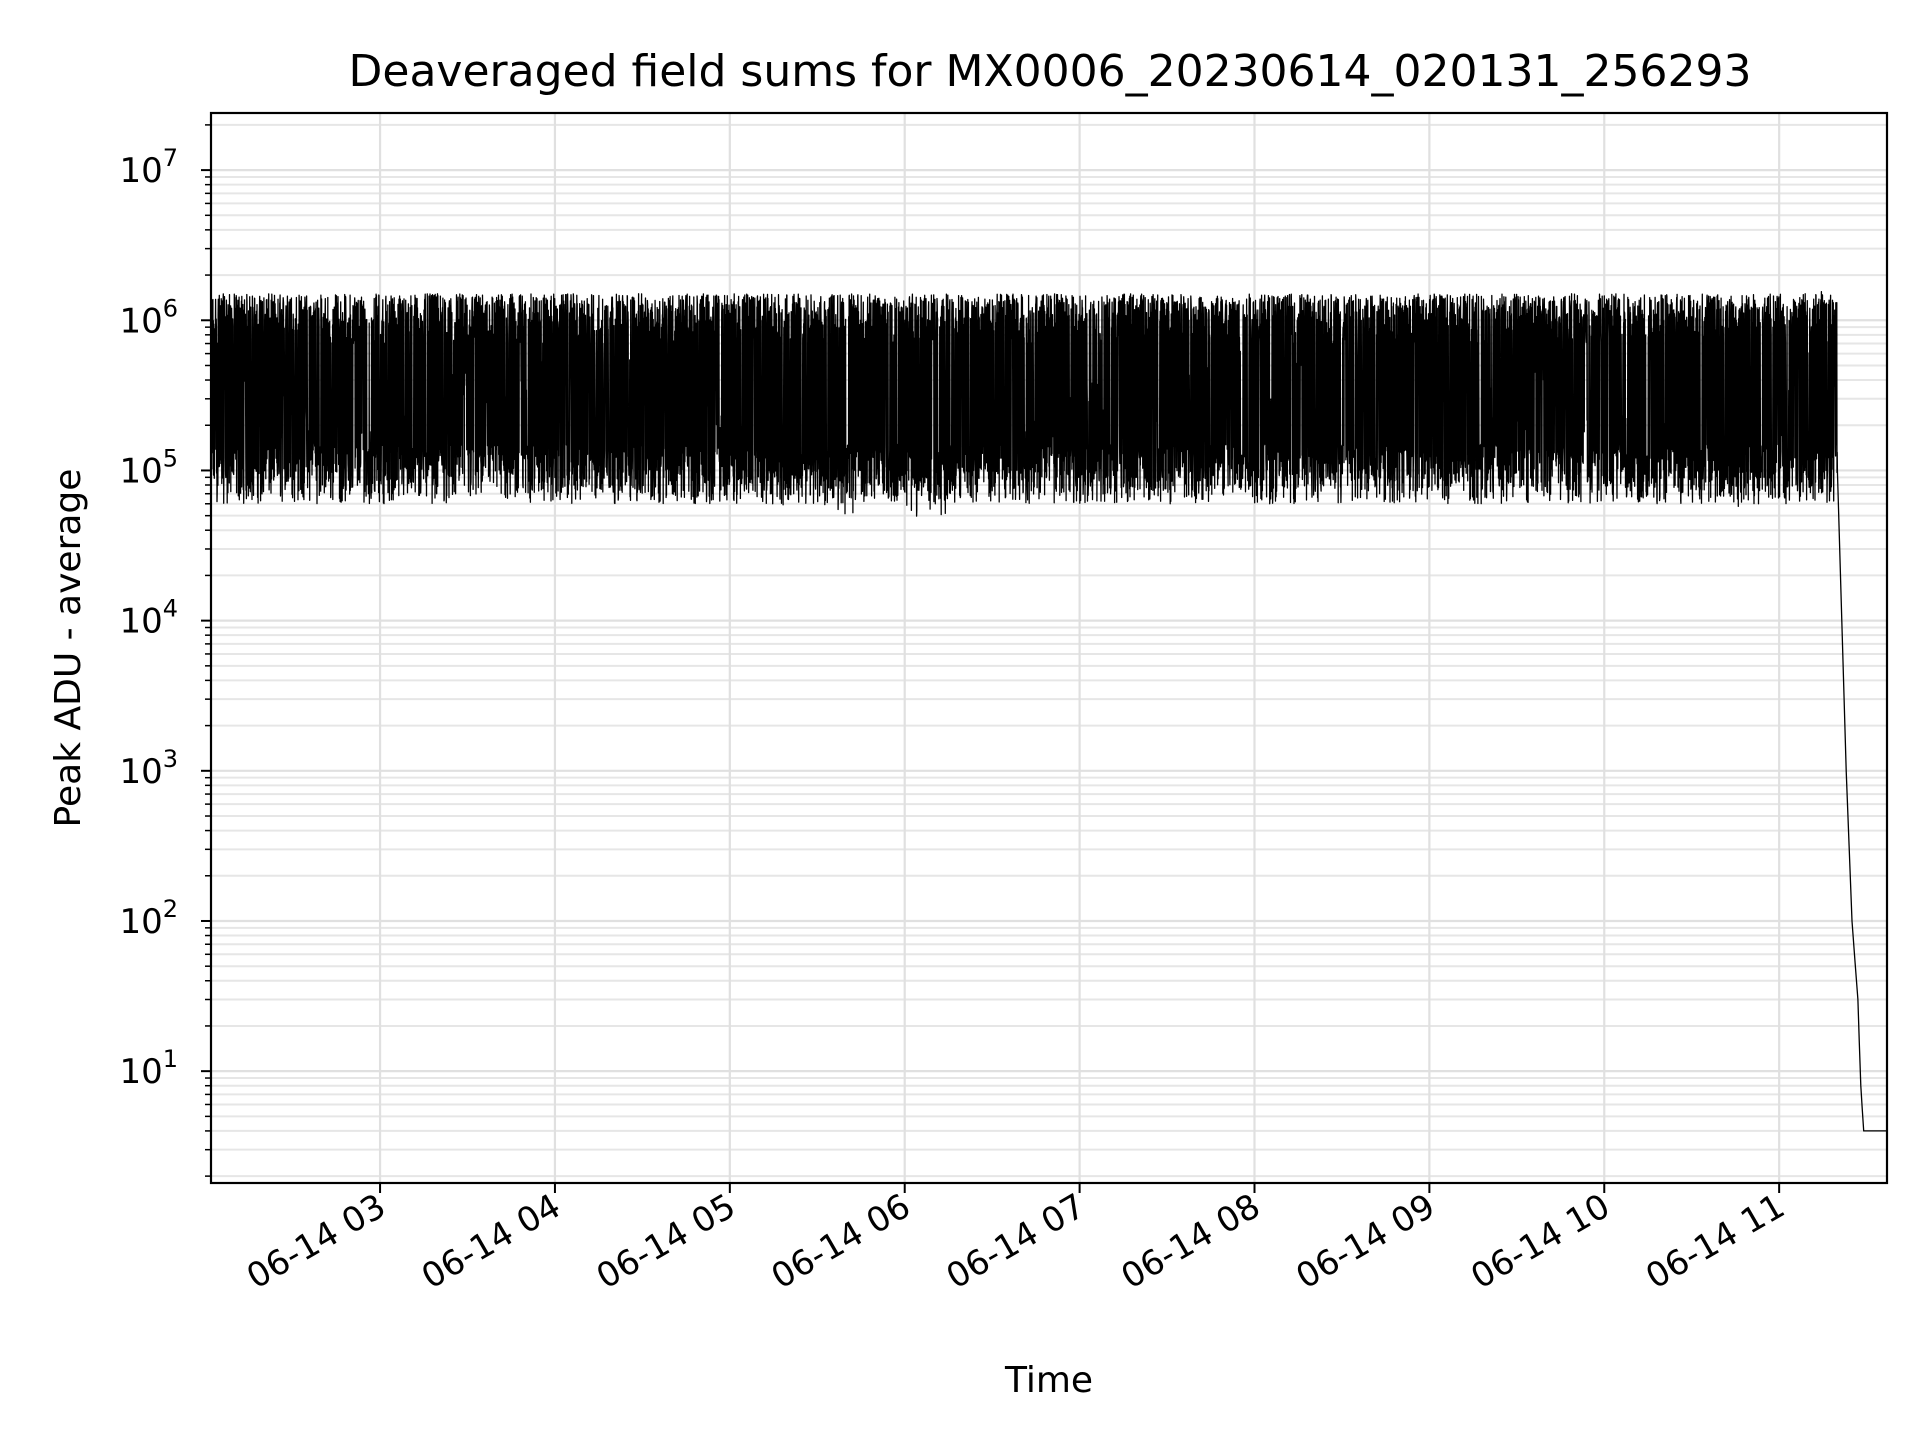  Describe the element at coordinates (148, 918) in the screenshot. I see `y-tick-label: 10²` at that location.